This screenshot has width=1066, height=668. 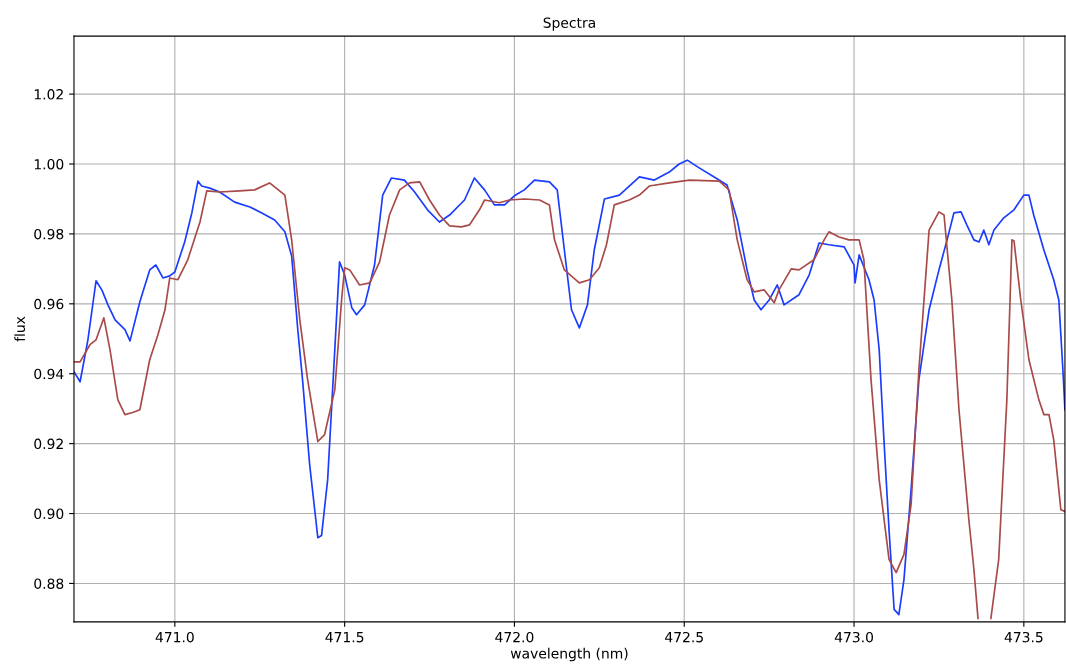 What do you see at coordinates (48, 444) in the screenshot?
I see `y-tick-label: 0.92` at bounding box center [48, 444].